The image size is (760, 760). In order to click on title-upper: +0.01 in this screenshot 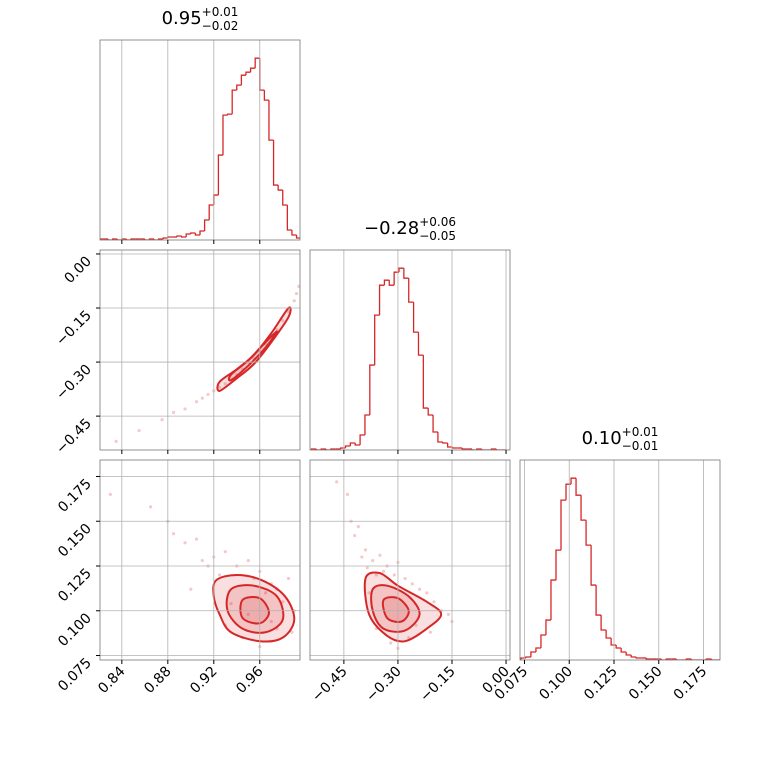, I will do `click(220, 12)`.